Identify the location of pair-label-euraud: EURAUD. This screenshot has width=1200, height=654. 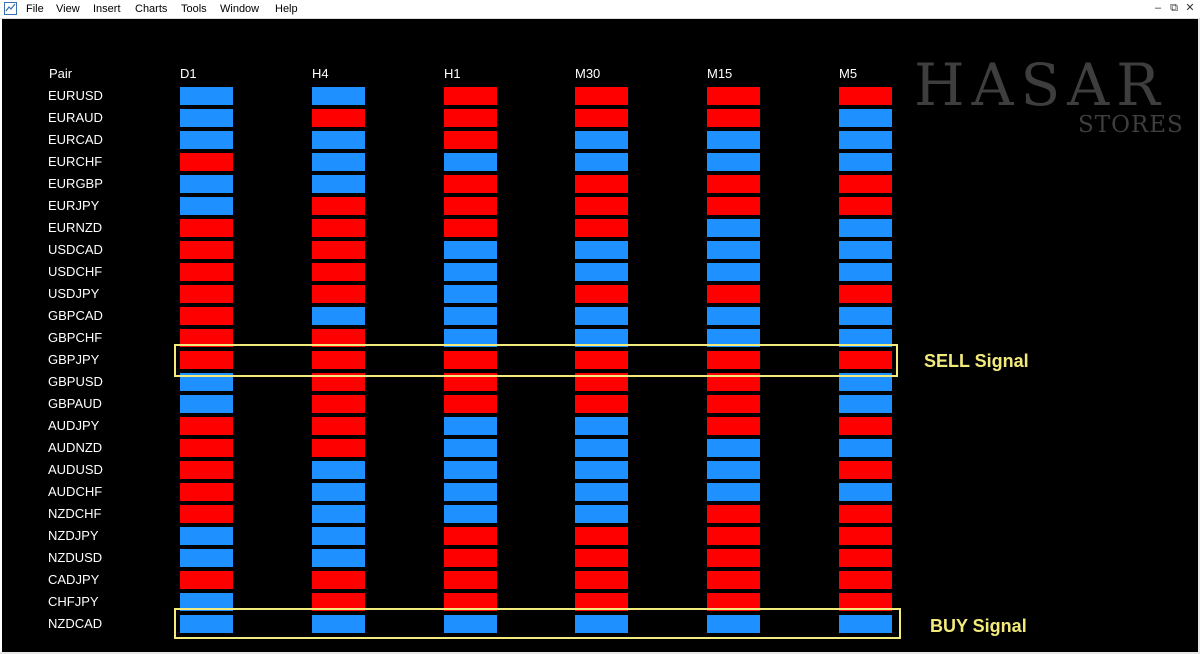
(75, 117).